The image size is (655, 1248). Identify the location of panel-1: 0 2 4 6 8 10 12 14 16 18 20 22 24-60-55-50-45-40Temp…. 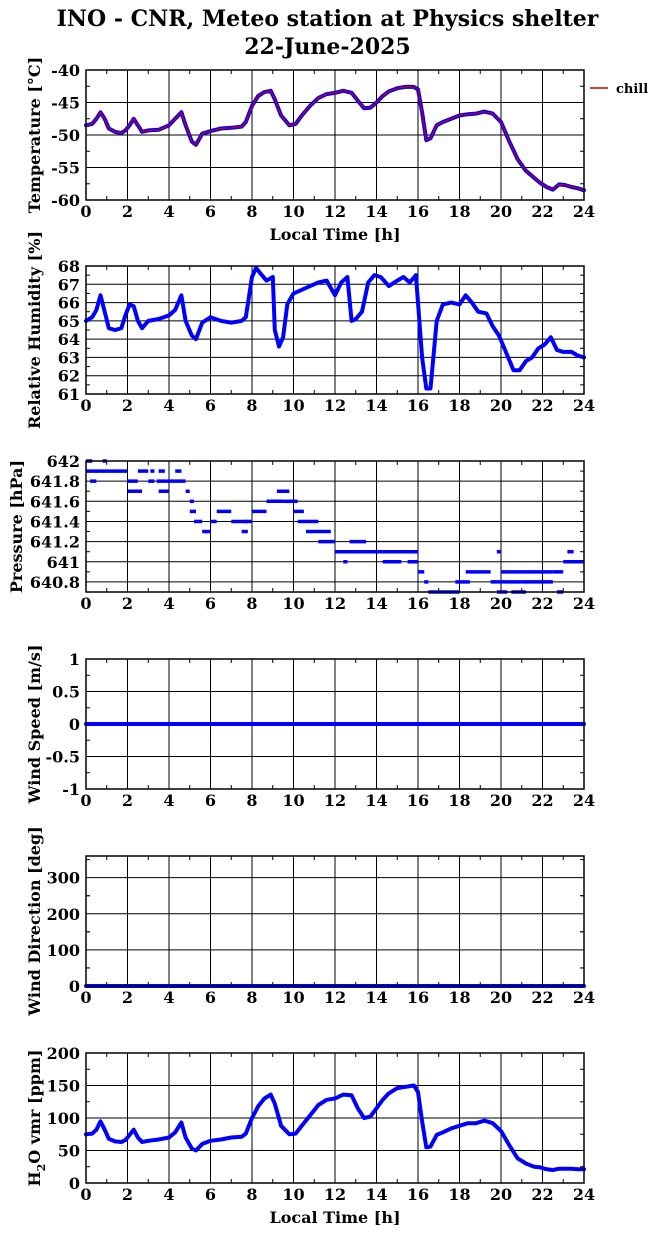
(336, 150).